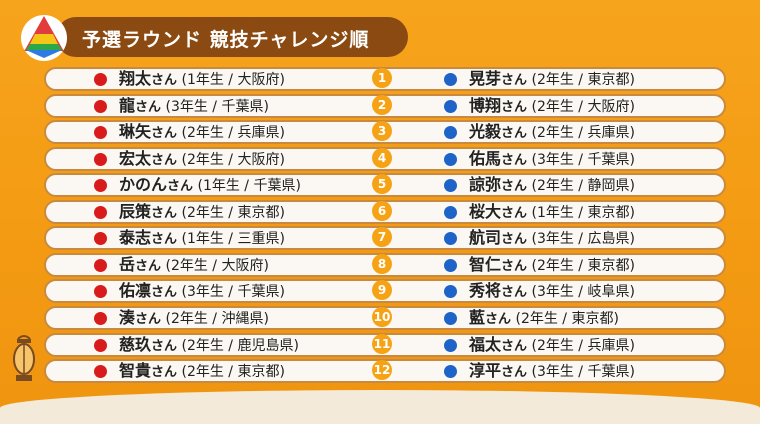  I want to click on right-competitor: 智仁さん (2年生 / 東京都), so click(552, 265).